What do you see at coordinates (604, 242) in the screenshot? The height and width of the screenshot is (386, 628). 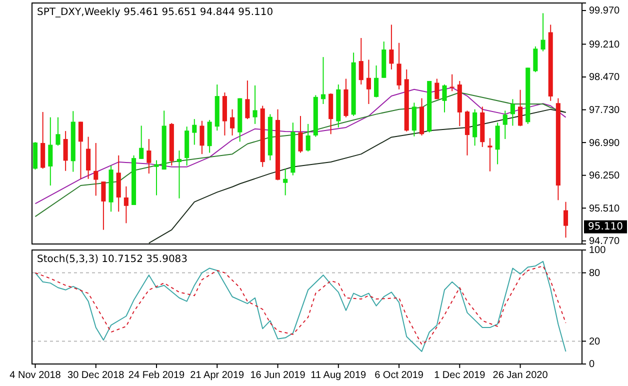 I see `y-tick-label: 94.770` at bounding box center [604, 242].